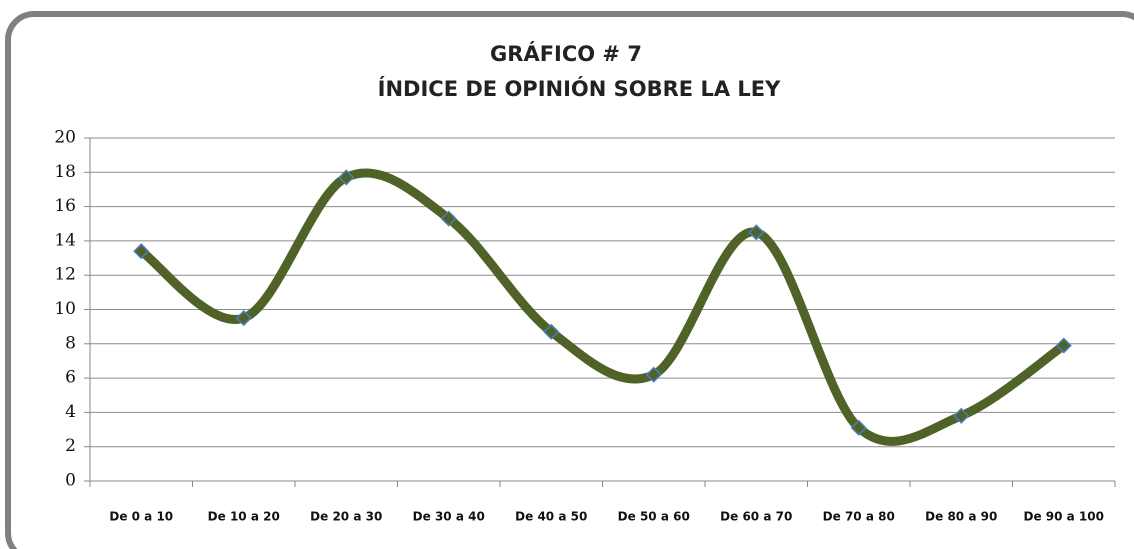  What do you see at coordinates (65, 206) in the screenshot?
I see `y-tick-label: 16` at bounding box center [65, 206].